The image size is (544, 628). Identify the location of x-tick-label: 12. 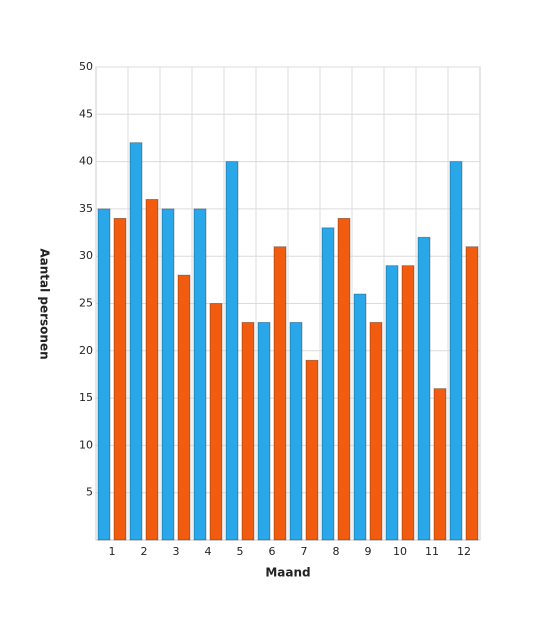
(464, 551).